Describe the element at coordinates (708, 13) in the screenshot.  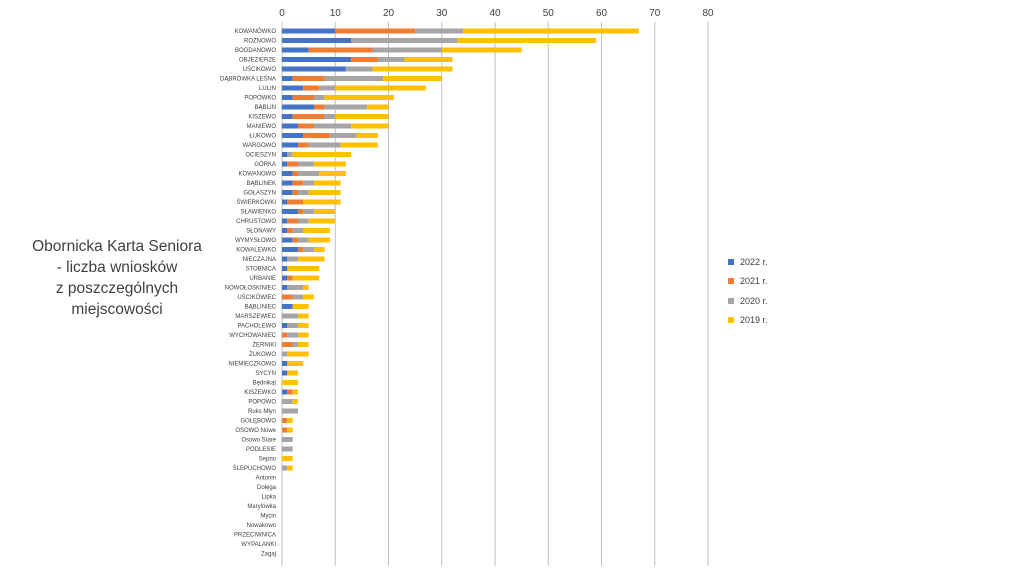
I see `x-tick-label: 80` at that location.